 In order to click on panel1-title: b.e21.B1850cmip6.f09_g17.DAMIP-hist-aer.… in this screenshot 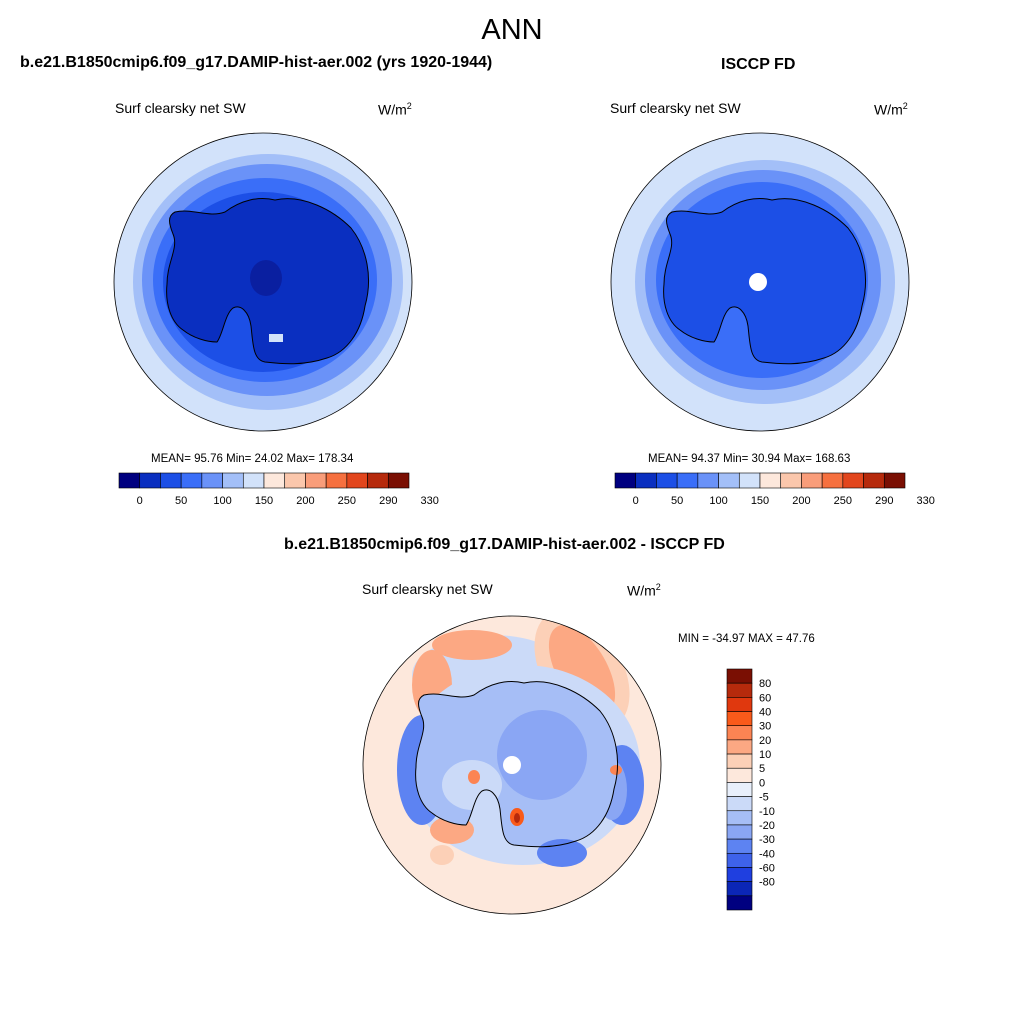, I will do `click(256, 62)`.